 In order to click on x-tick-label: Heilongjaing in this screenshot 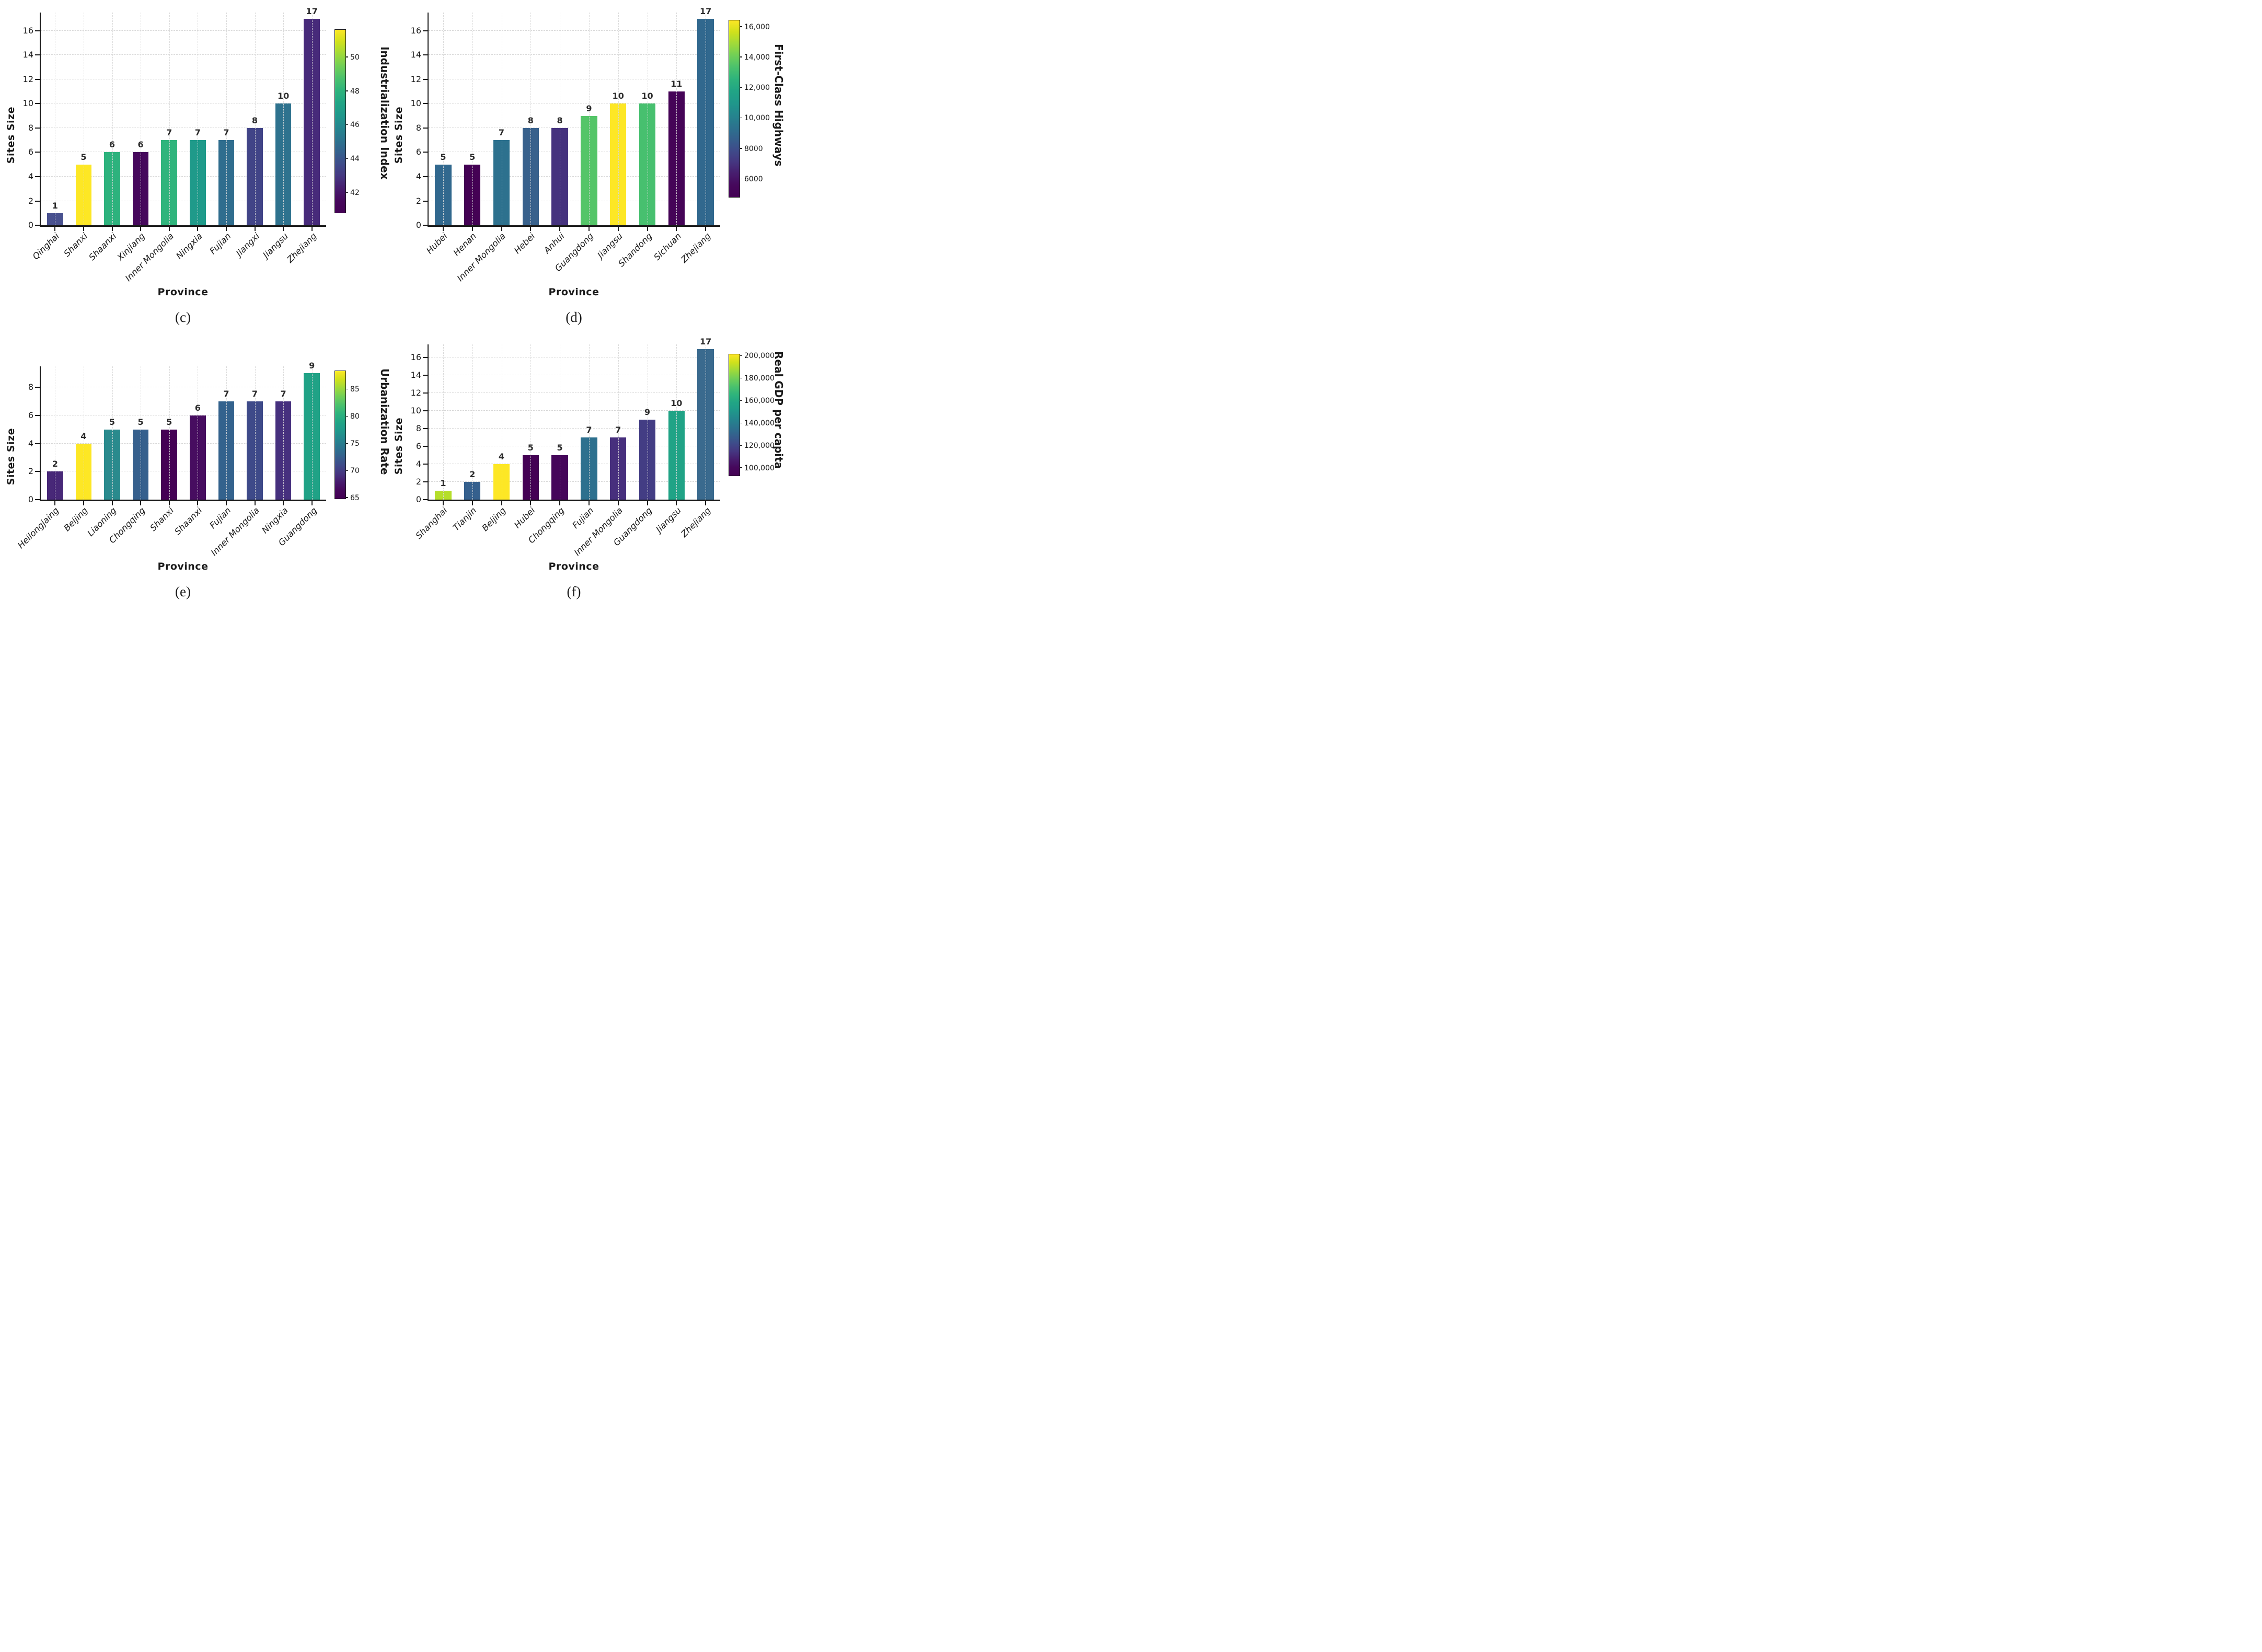, I will do `click(38, 528)`.